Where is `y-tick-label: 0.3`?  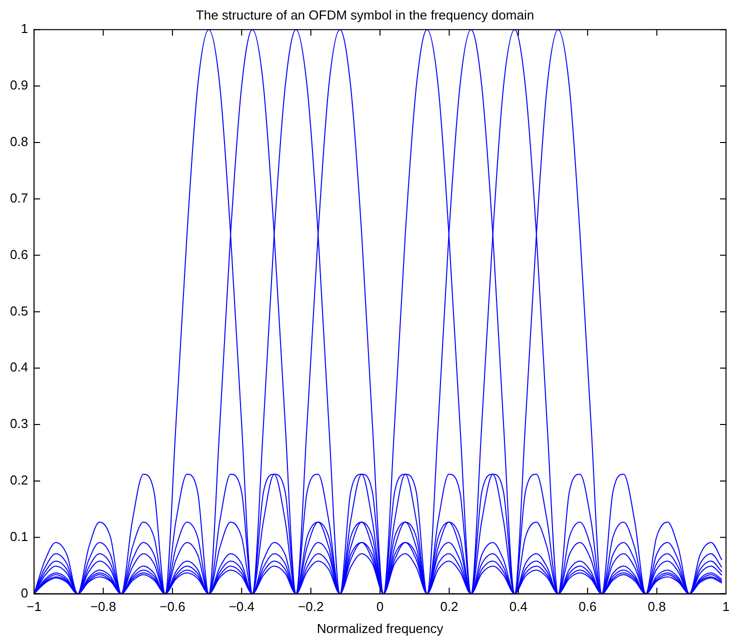
y-tick-label: 0.3 is located at coordinates (19, 424).